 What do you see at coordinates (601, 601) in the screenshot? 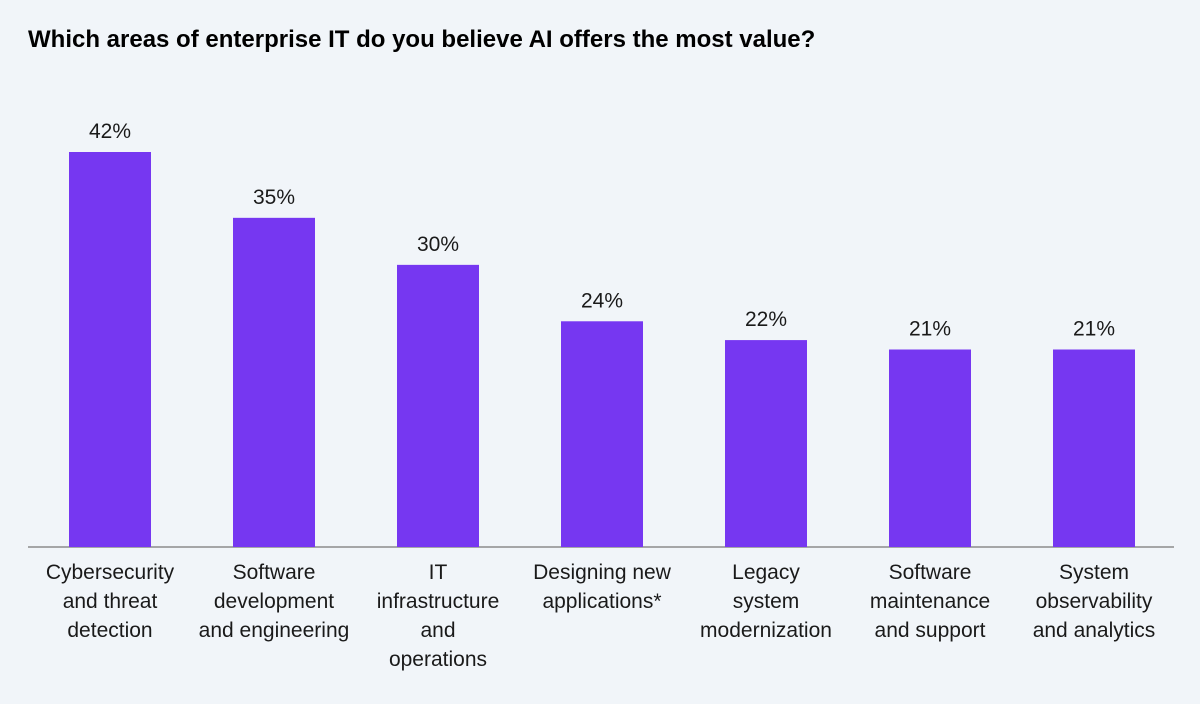
I see `category-label-line: applications*` at bounding box center [601, 601].